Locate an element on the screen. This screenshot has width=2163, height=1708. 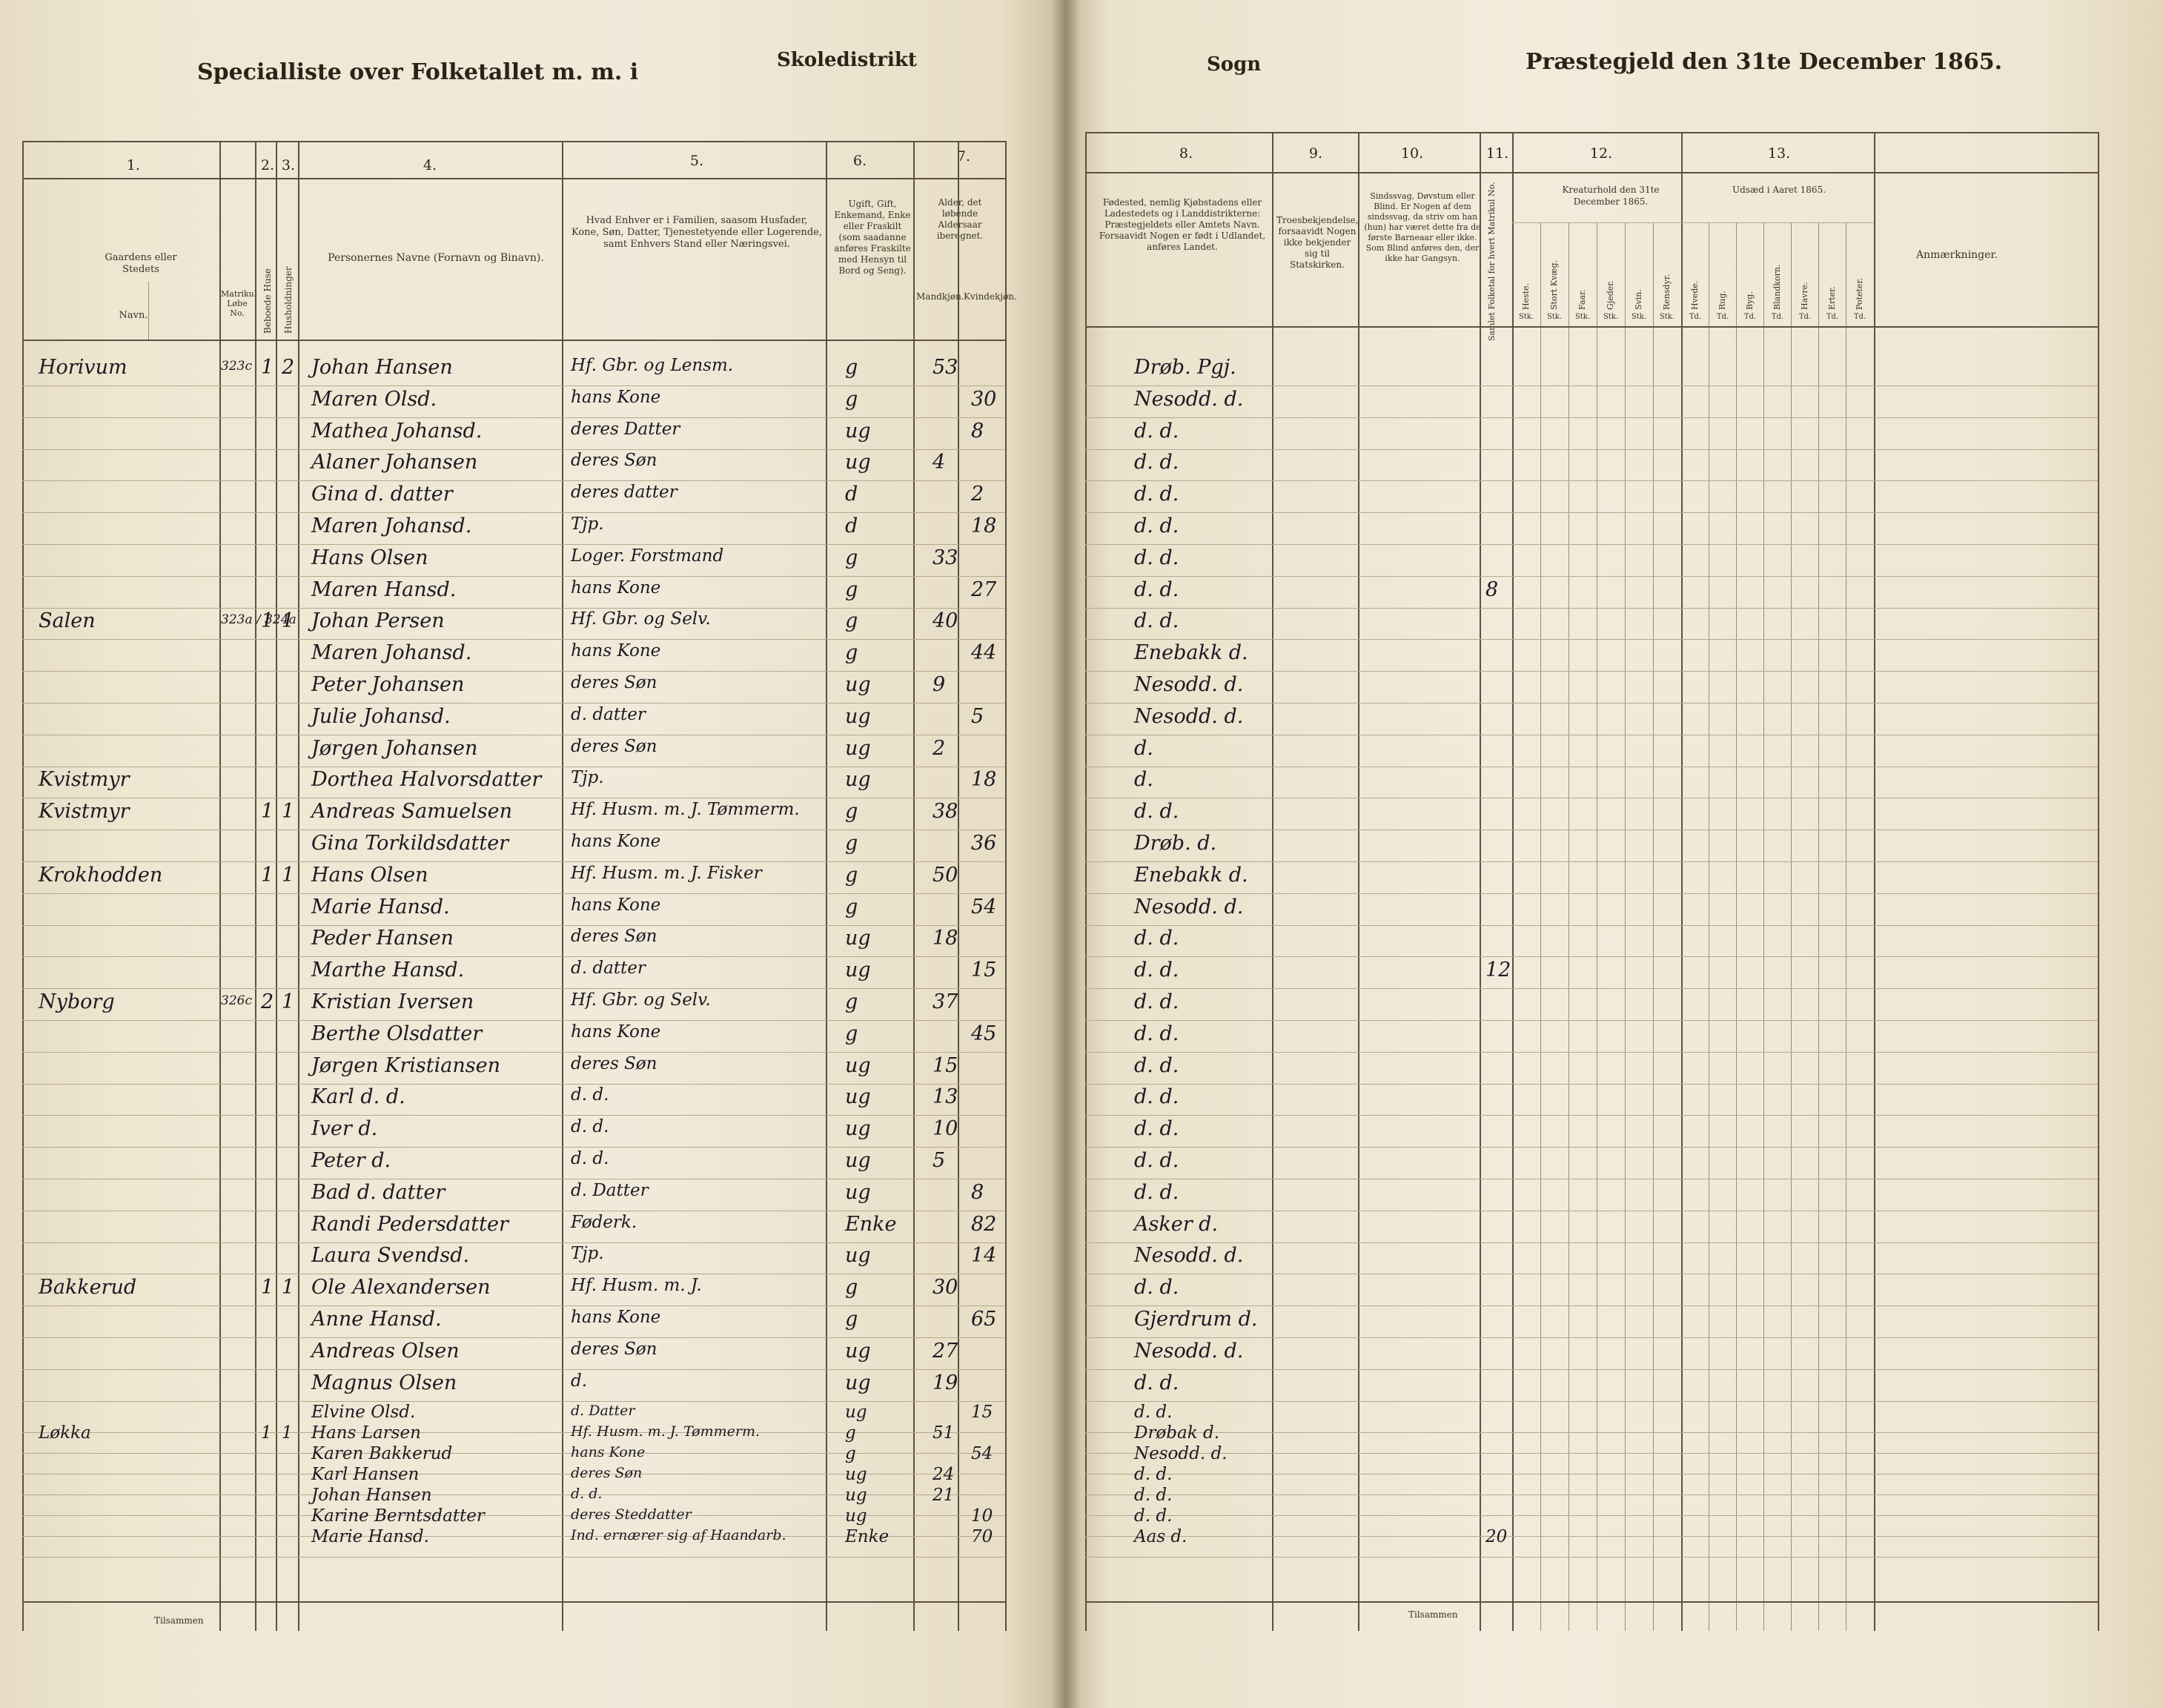
sowing-header: Udsæd i Aaret 1865. is located at coordinates (1779, 190).